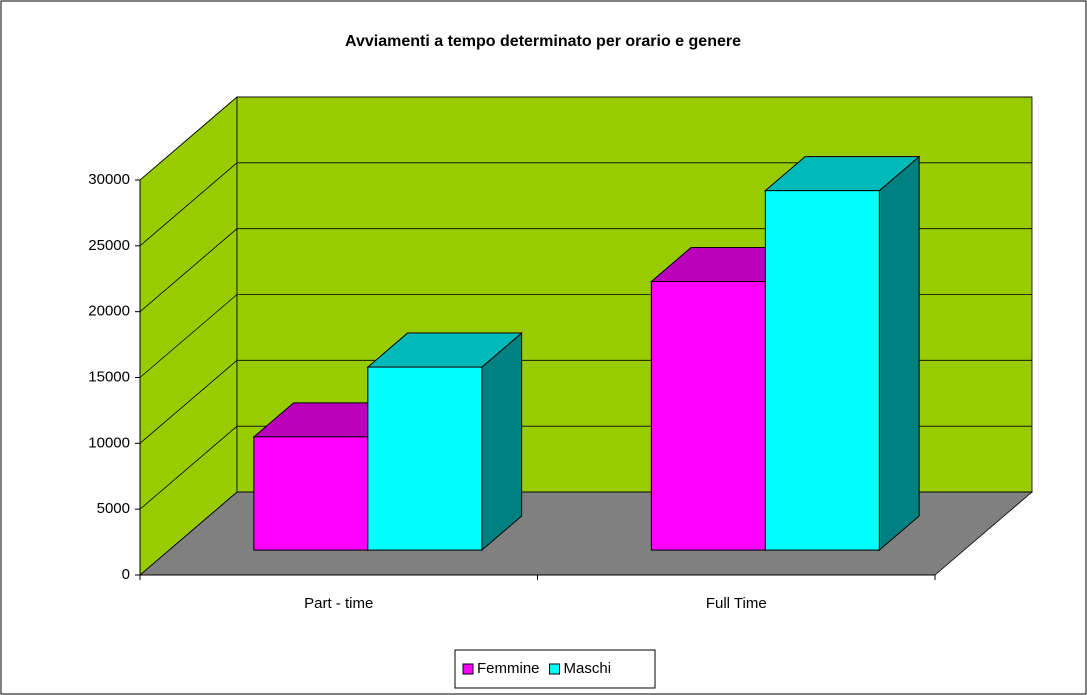 This screenshot has width=1087, height=695. Describe the element at coordinates (588, 668) in the screenshot. I see `legend-label: Maschi` at that location.